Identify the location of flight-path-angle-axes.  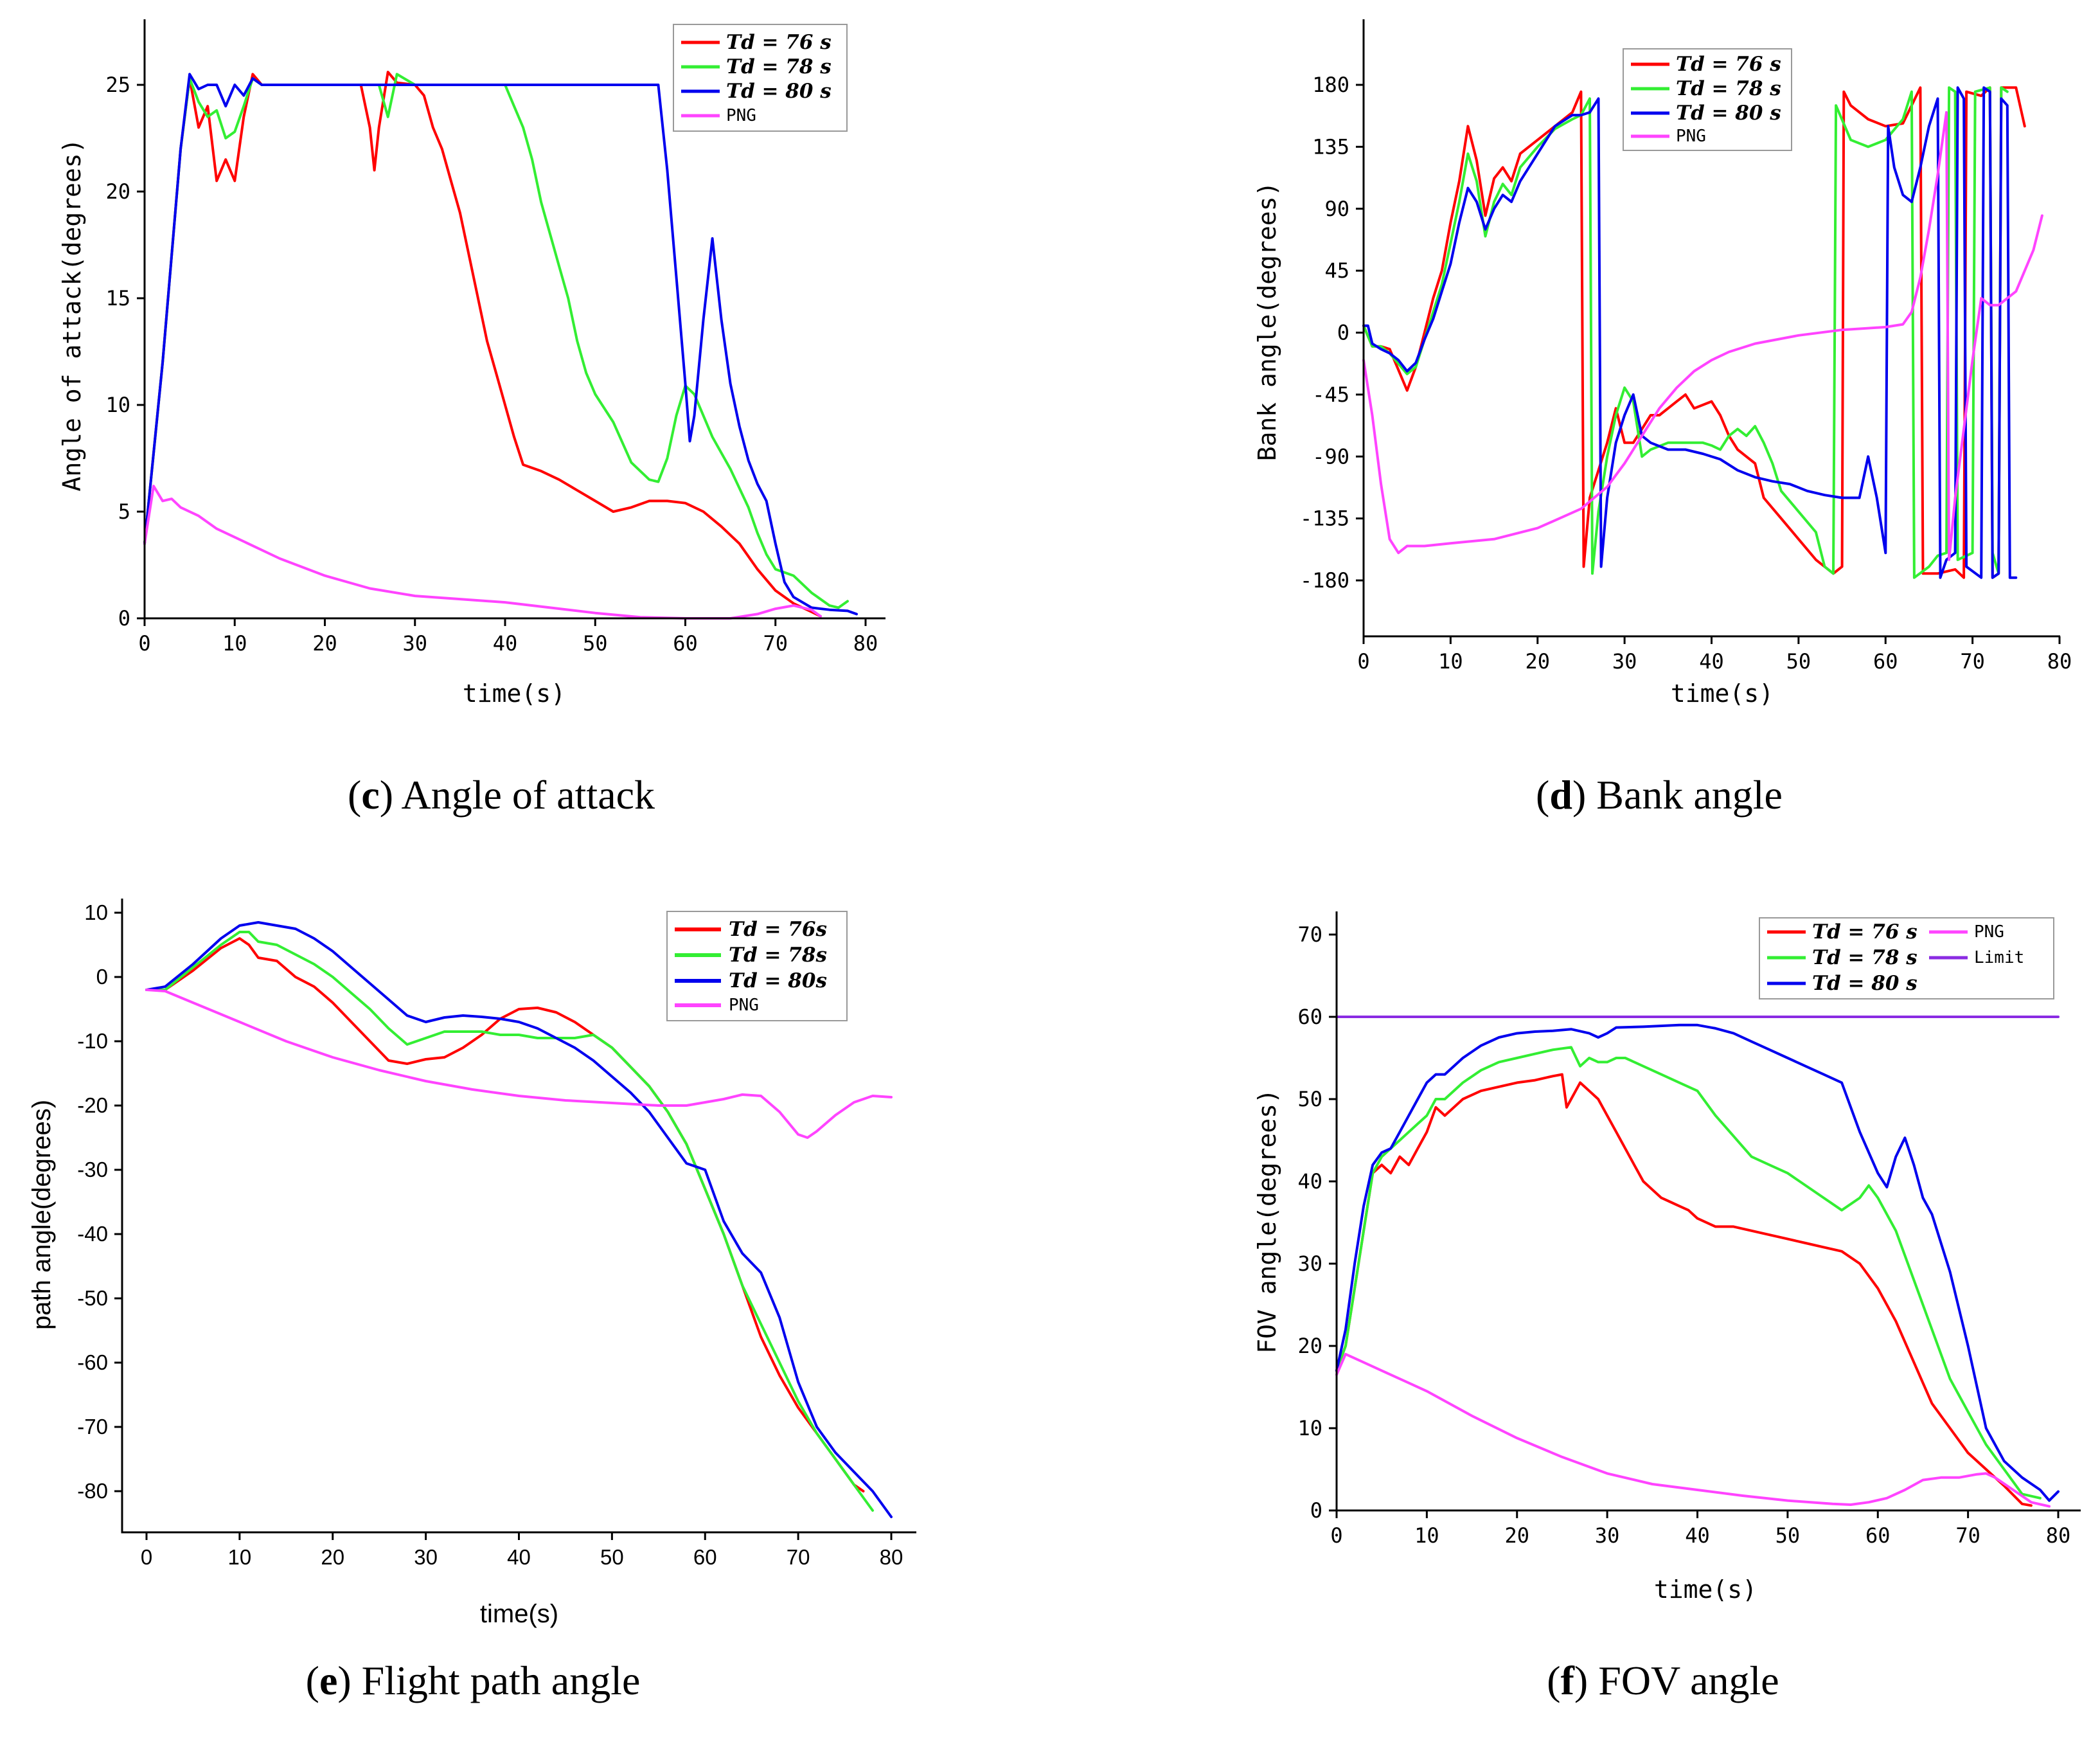
(518, 1216).